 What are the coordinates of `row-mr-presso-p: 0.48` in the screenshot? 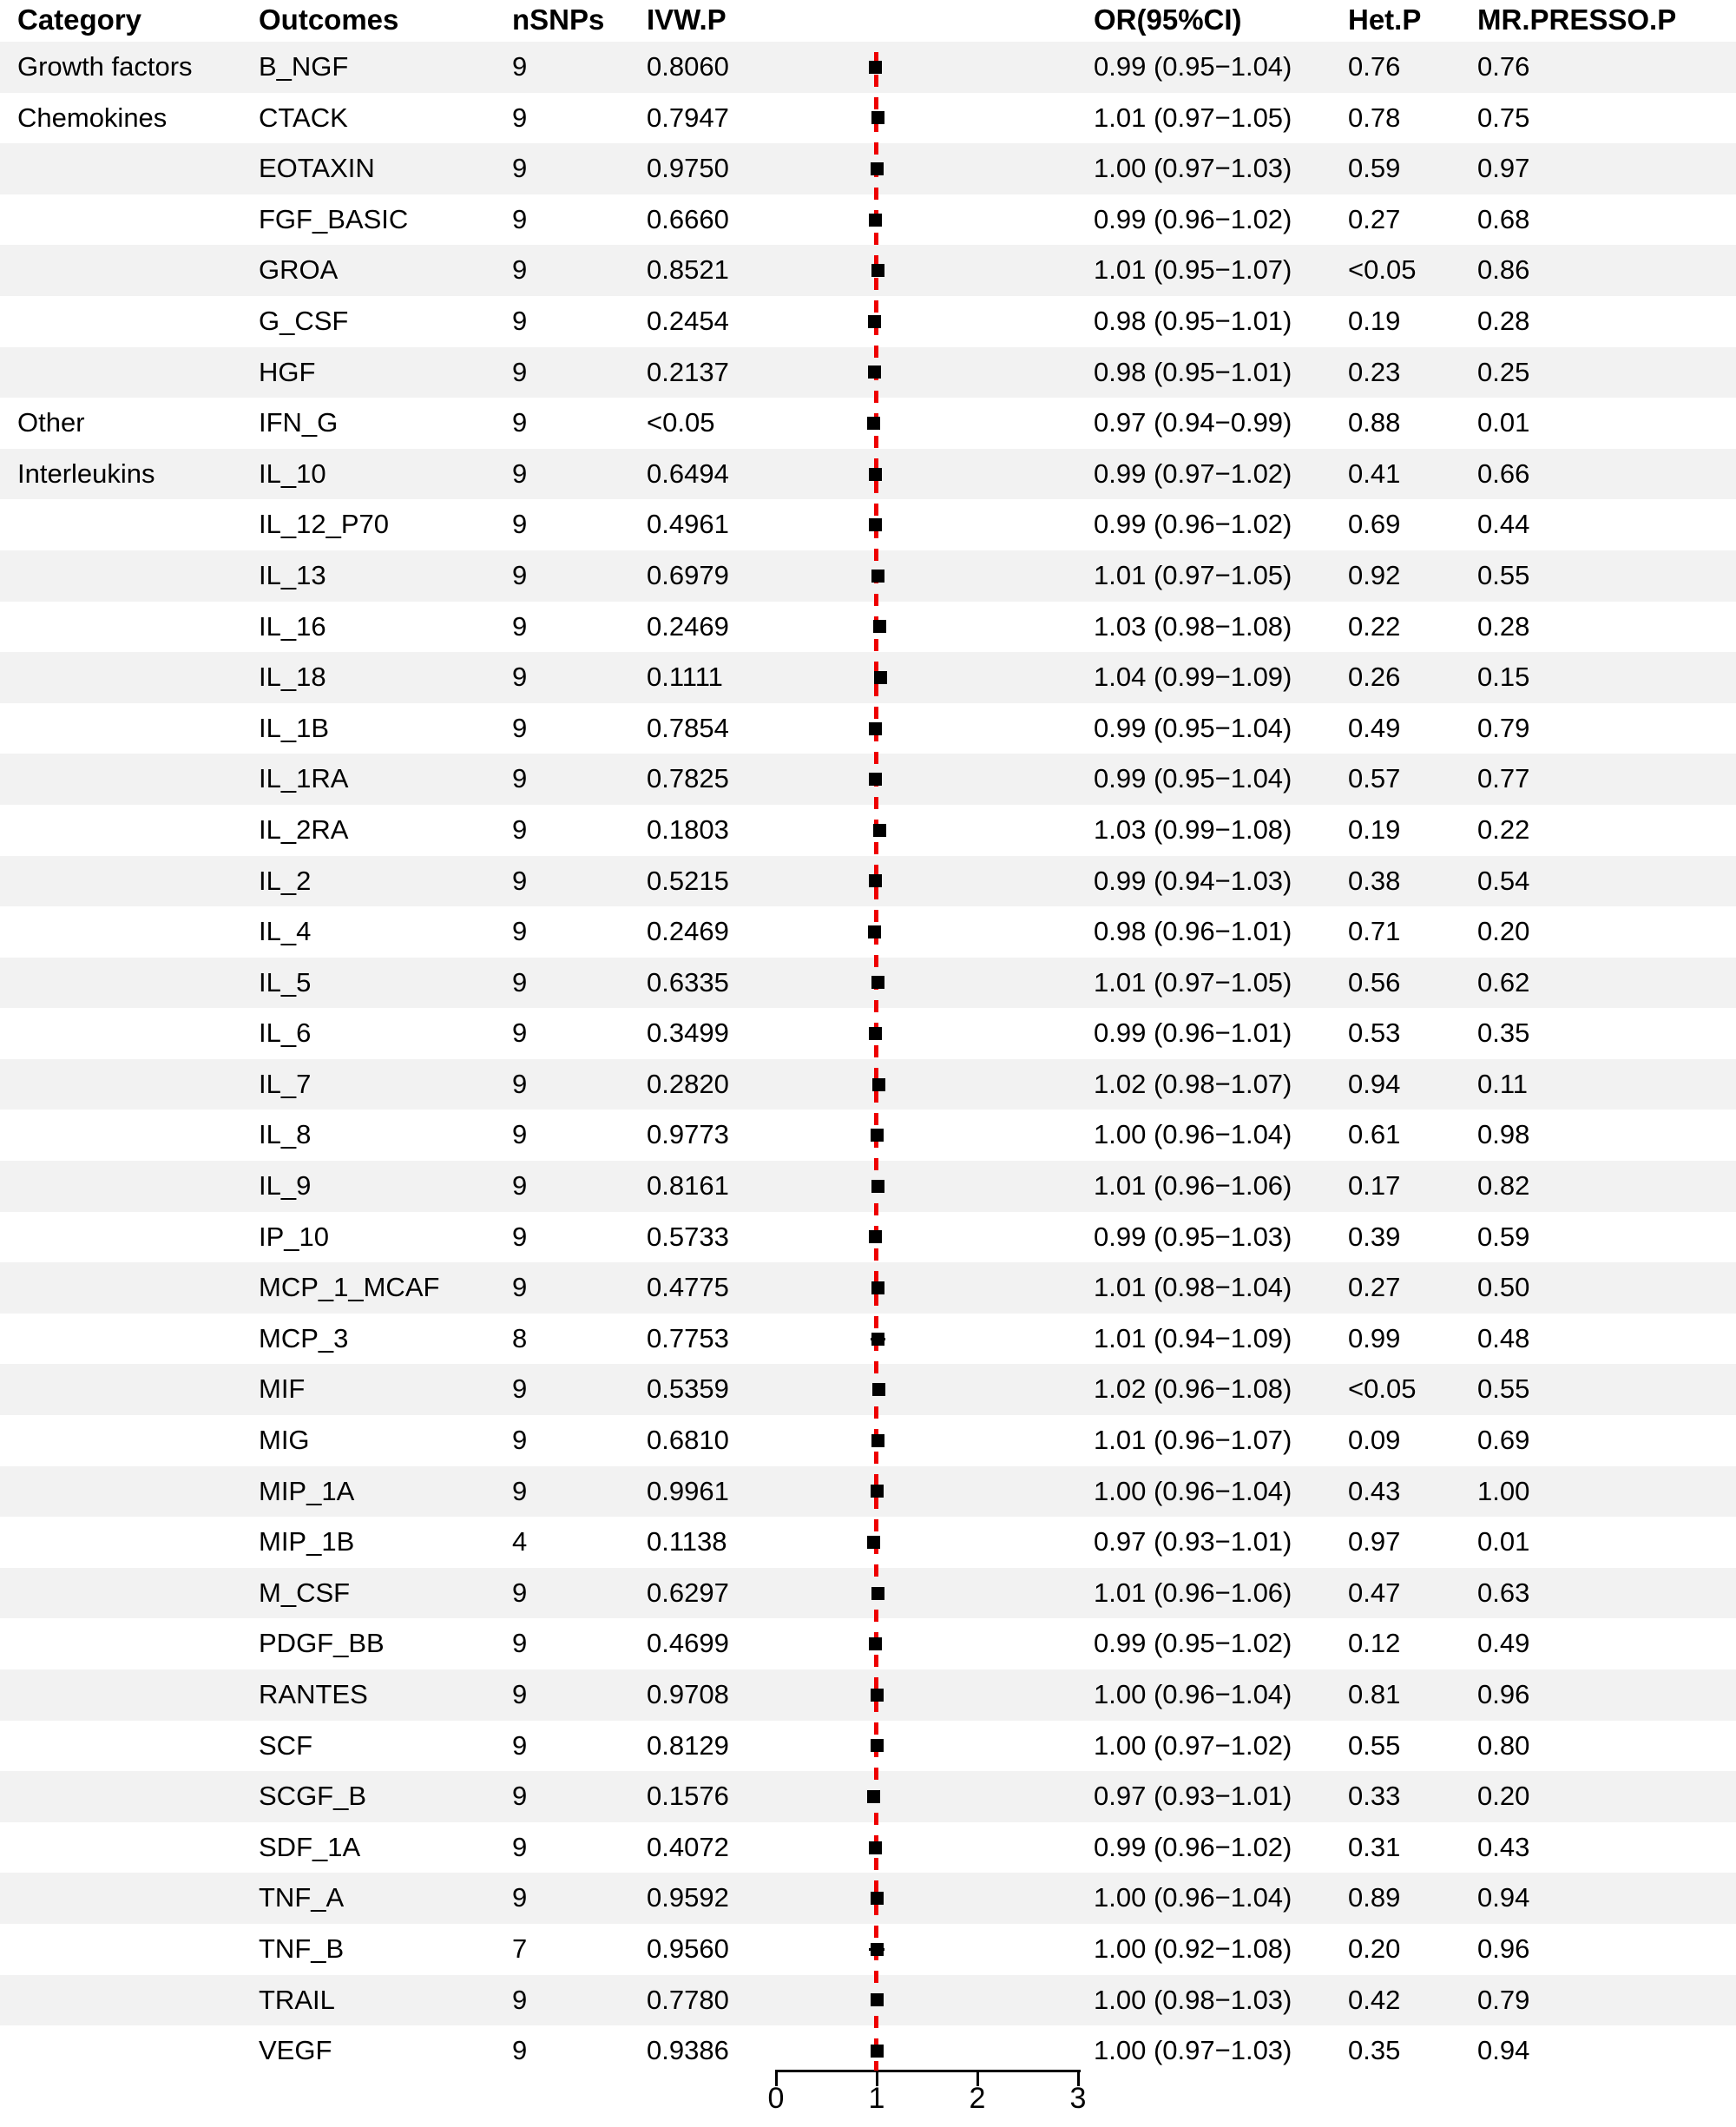 It's located at (1503, 1337).